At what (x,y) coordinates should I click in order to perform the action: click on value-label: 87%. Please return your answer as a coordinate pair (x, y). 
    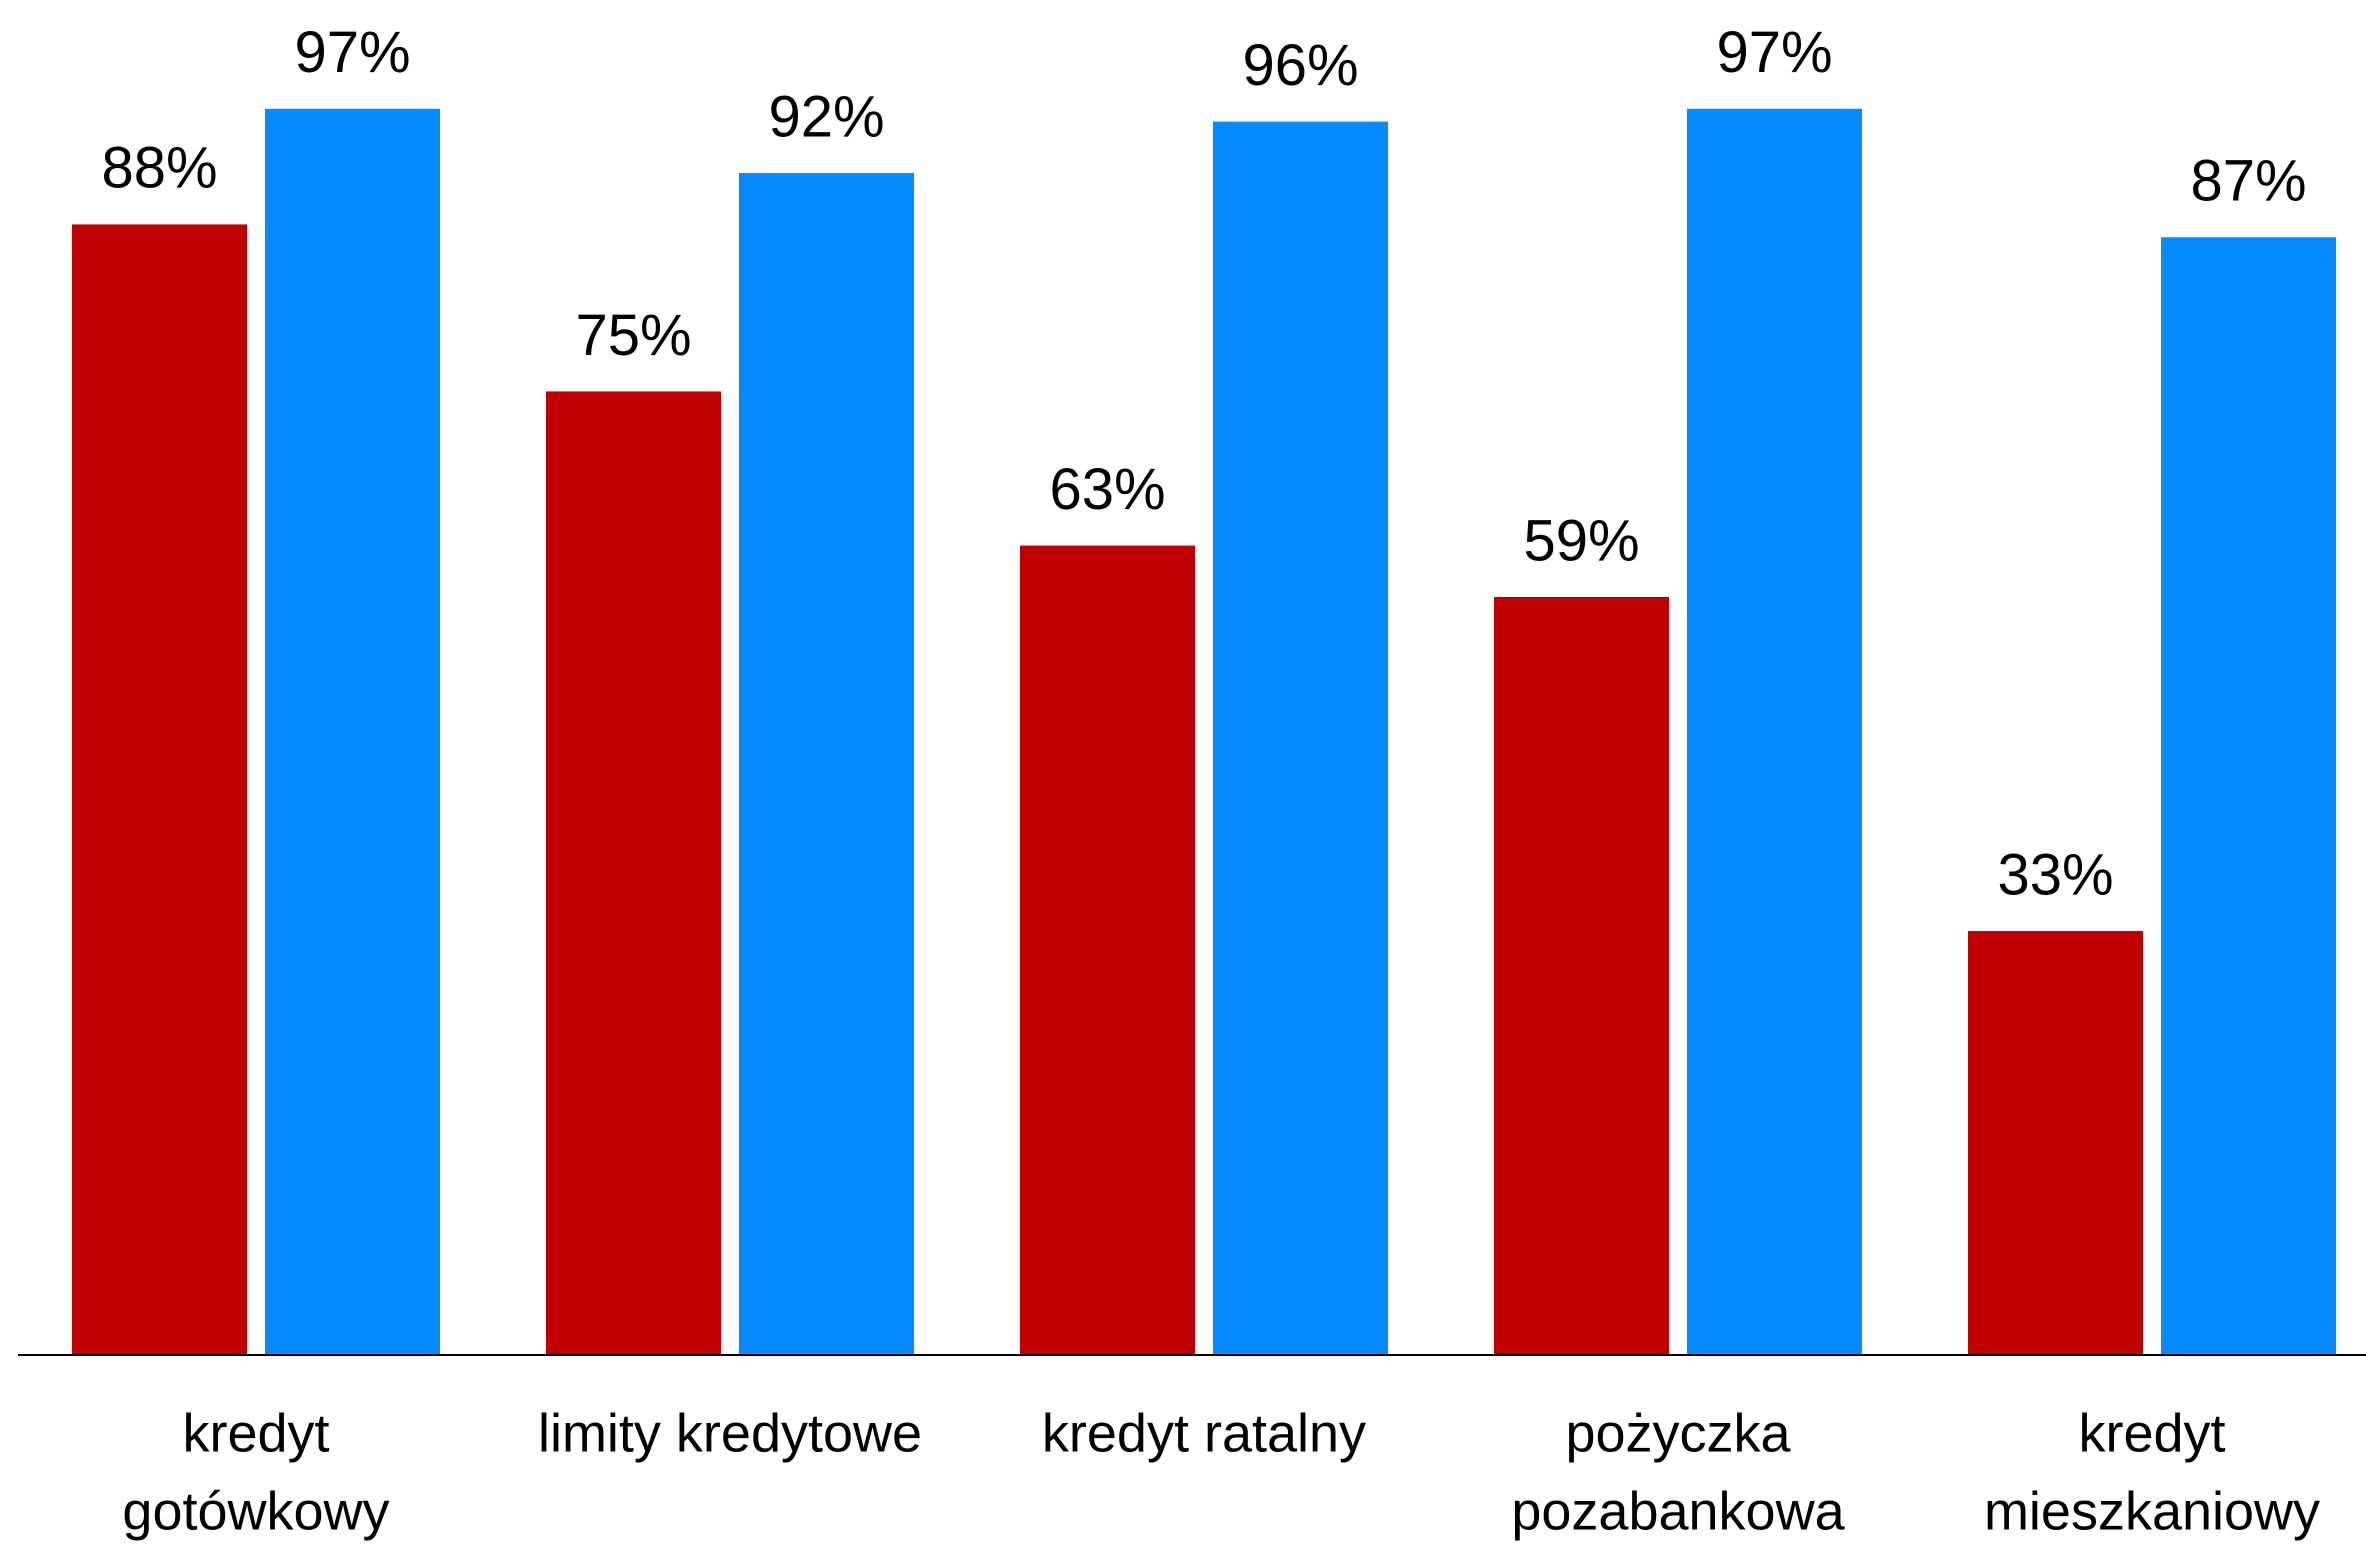
    Looking at the image, I should click on (2248, 181).